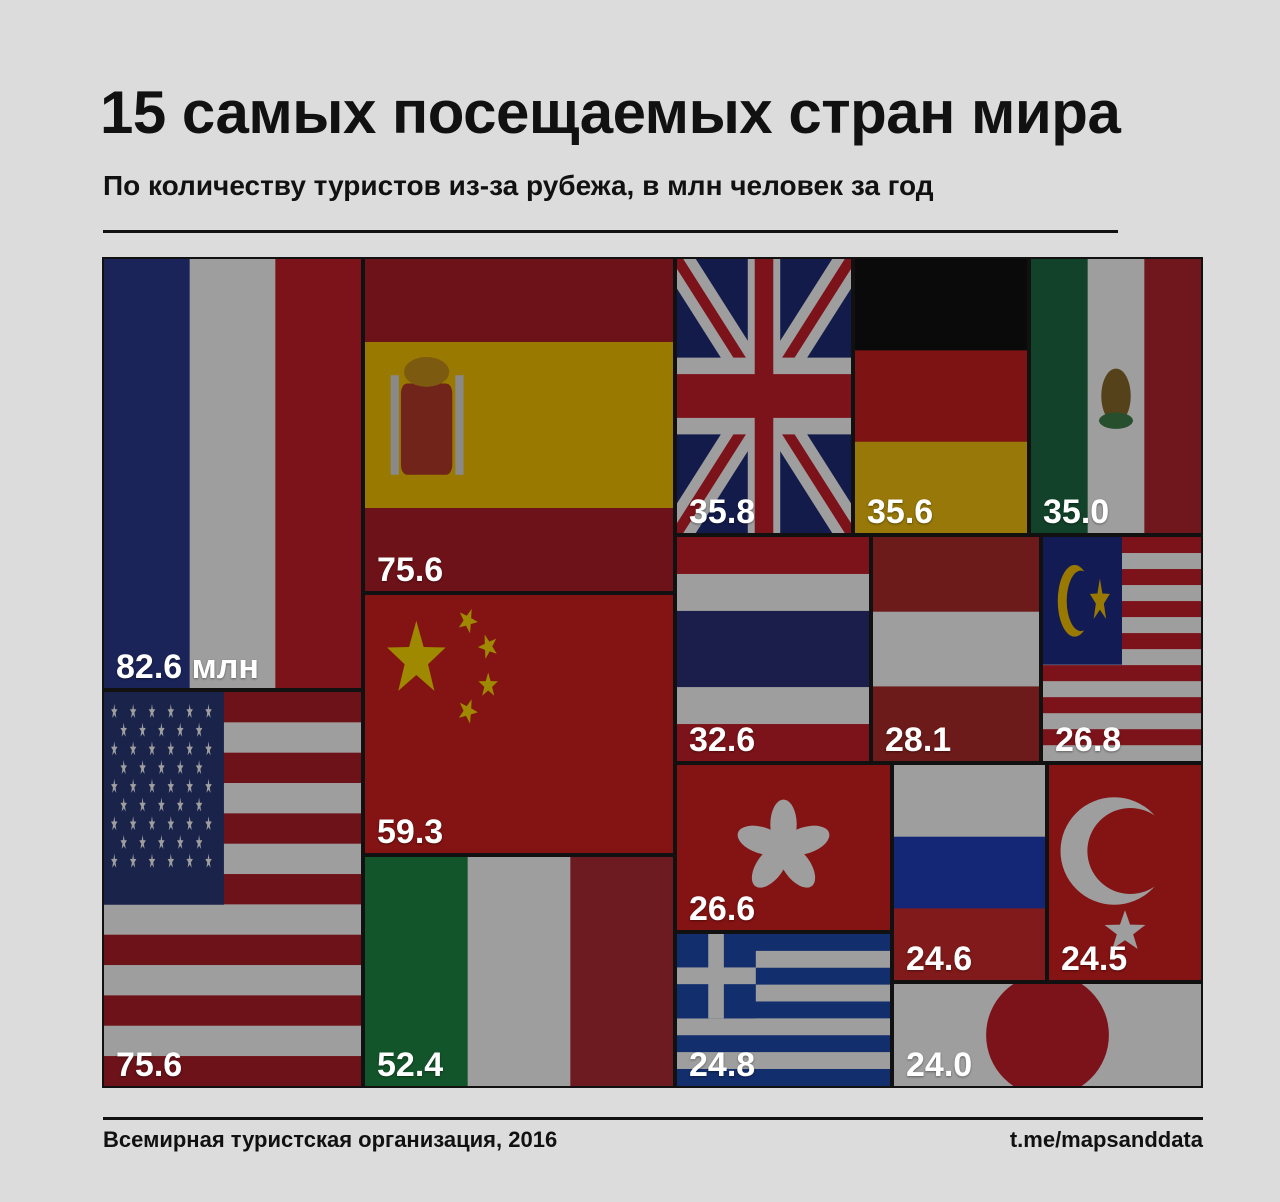 This screenshot has width=1280, height=1202. What do you see at coordinates (722, 740) in the screenshot?
I see `value-label: 32.6` at bounding box center [722, 740].